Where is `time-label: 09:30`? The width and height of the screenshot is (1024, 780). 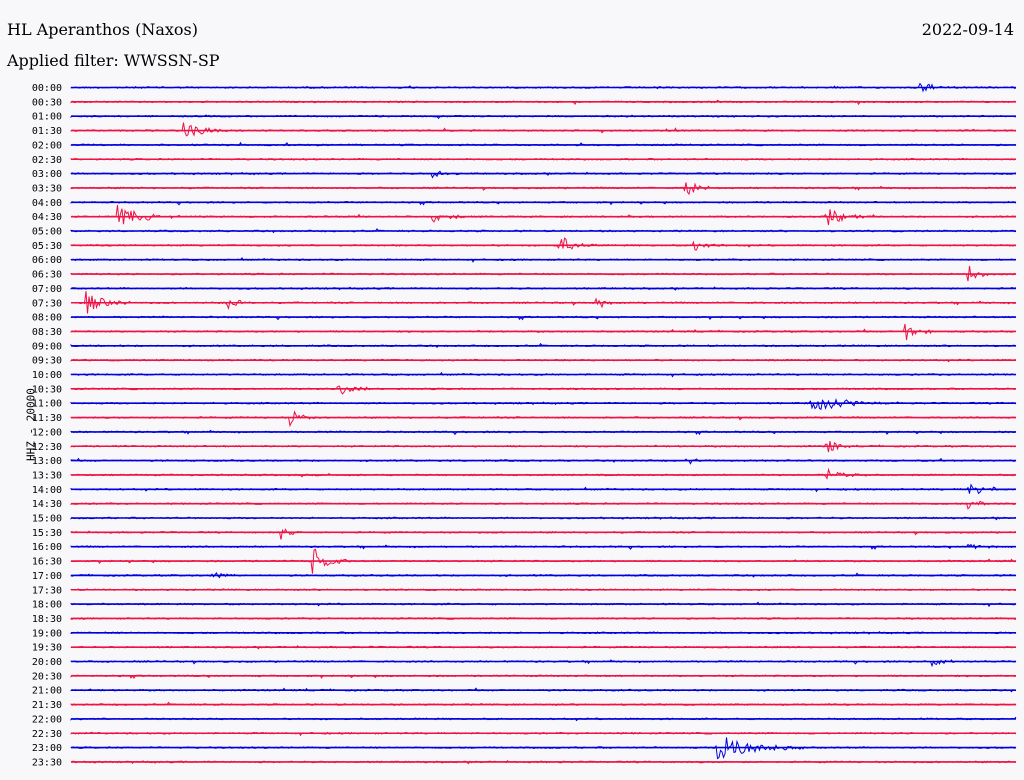 time-label: 09:30 is located at coordinates (47, 361).